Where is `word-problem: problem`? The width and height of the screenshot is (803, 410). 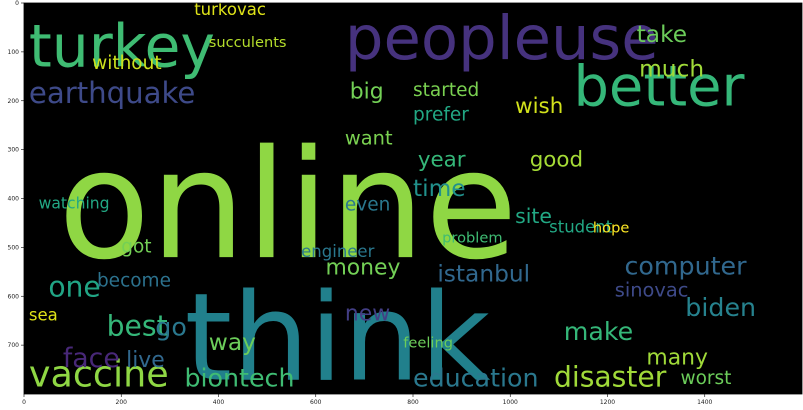
word-problem: problem is located at coordinates (472, 237).